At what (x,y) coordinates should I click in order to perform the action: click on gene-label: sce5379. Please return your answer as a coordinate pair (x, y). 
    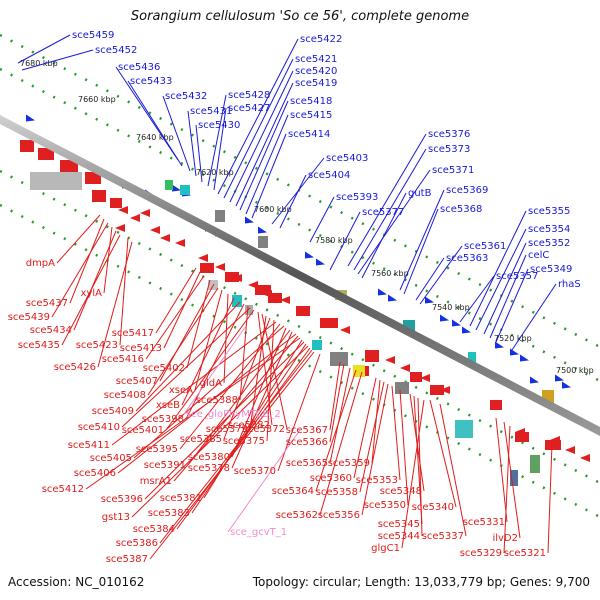
    Looking at the image, I should click on (227, 429).